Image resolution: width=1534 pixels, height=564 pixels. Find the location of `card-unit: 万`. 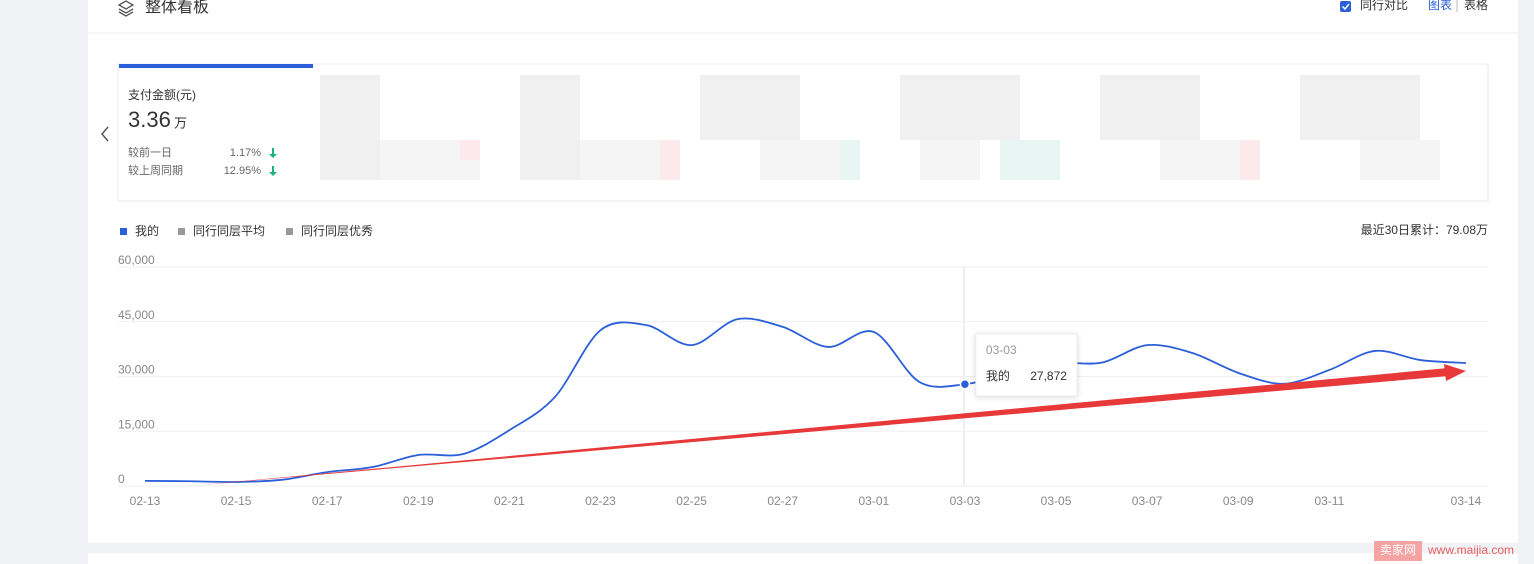

card-unit: 万 is located at coordinates (180, 122).